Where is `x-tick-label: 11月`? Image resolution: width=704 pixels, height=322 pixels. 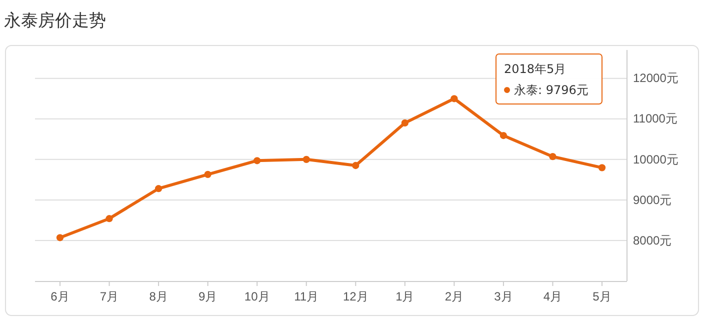 x-tick-label: 11月 is located at coordinates (306, 297).